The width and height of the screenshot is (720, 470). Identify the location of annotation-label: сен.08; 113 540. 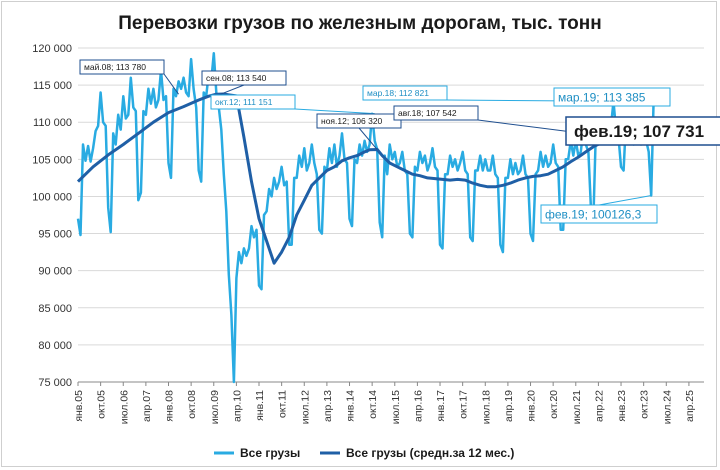
(236, 78).